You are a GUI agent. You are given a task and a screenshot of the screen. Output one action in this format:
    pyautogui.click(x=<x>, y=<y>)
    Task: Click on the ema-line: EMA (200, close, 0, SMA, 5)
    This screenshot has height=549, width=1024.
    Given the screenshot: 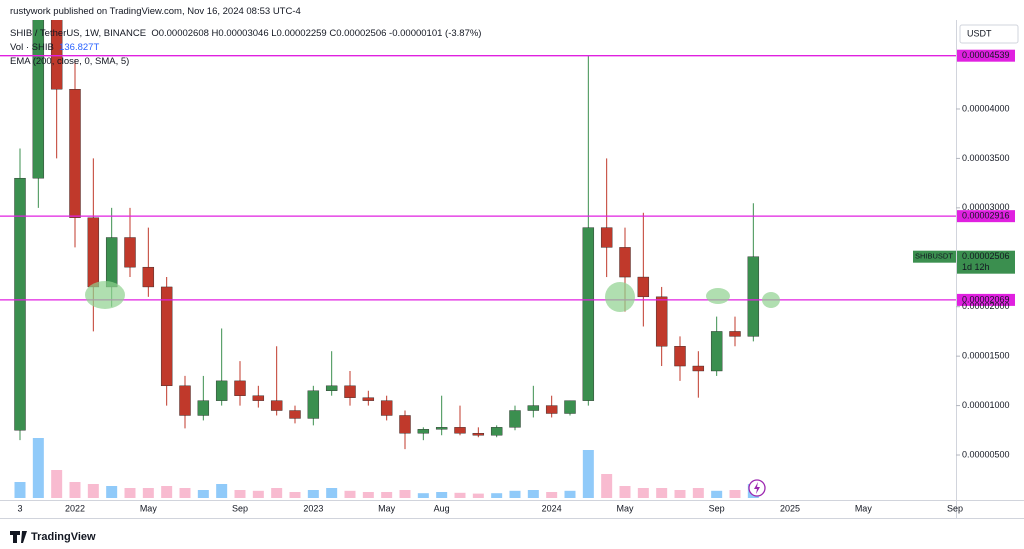 What is the action you would take?
    pyautogui.click(x=70, y=61)
    